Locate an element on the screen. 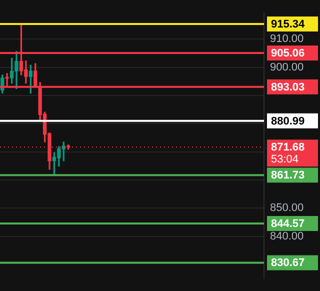 Image resolution: width=320 pixels, height=291 pixels. ref-line-label: 893.03 is located at coordinates (288, 87).